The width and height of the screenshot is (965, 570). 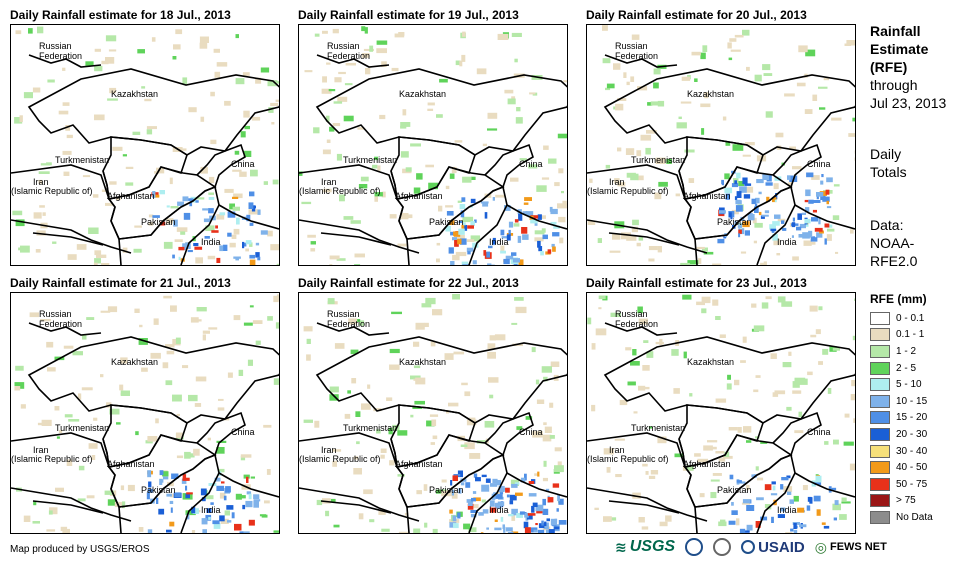 I want to click on country-label-india: India, so click(x=211, y=242).